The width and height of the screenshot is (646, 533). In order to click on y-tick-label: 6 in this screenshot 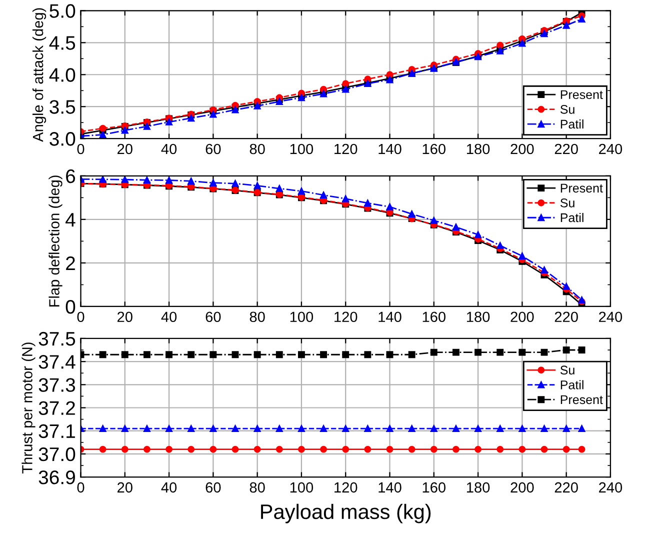, I will do `click(71, 176)`.